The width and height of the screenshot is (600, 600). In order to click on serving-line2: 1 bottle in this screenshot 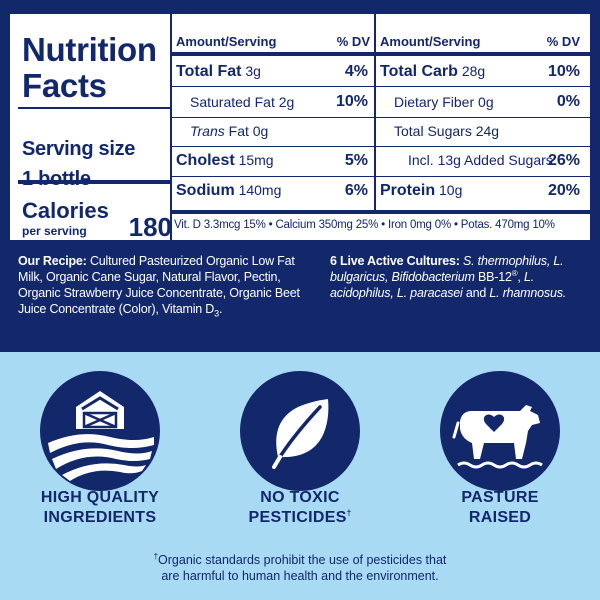, I will do `click(56, 179)`.